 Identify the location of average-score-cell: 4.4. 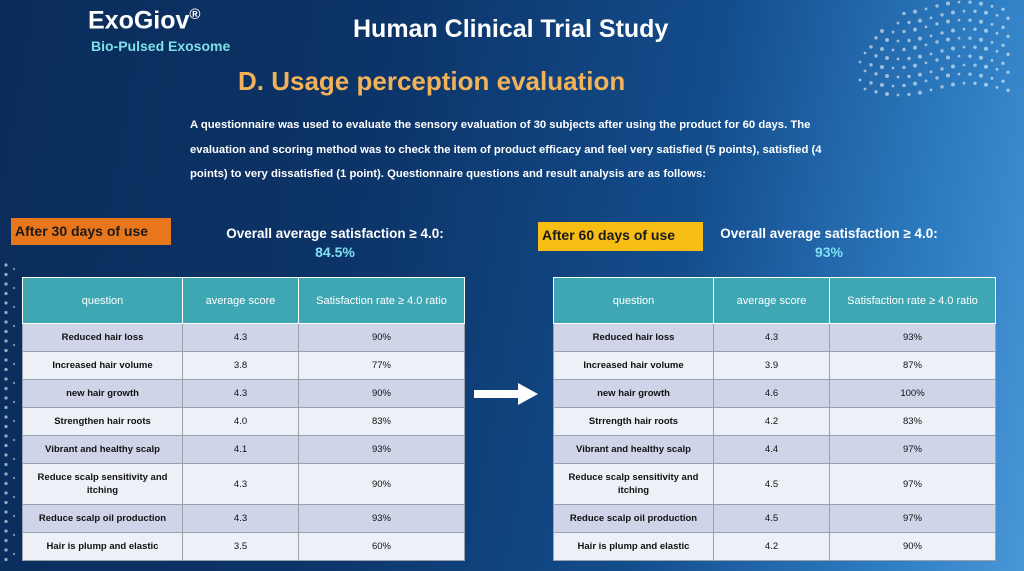
(771, 449).